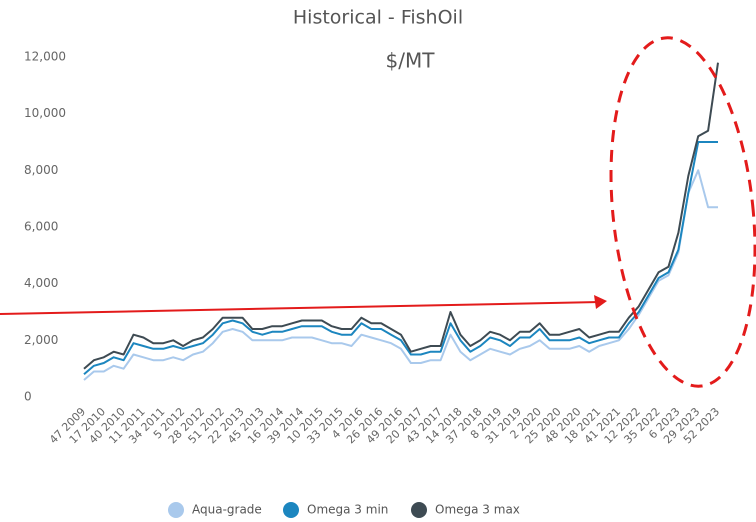  What do you see at coordinates (41, 340) in the screenshot?
I see `y-tick-label: 2,000` at bounding box center [41, 340].